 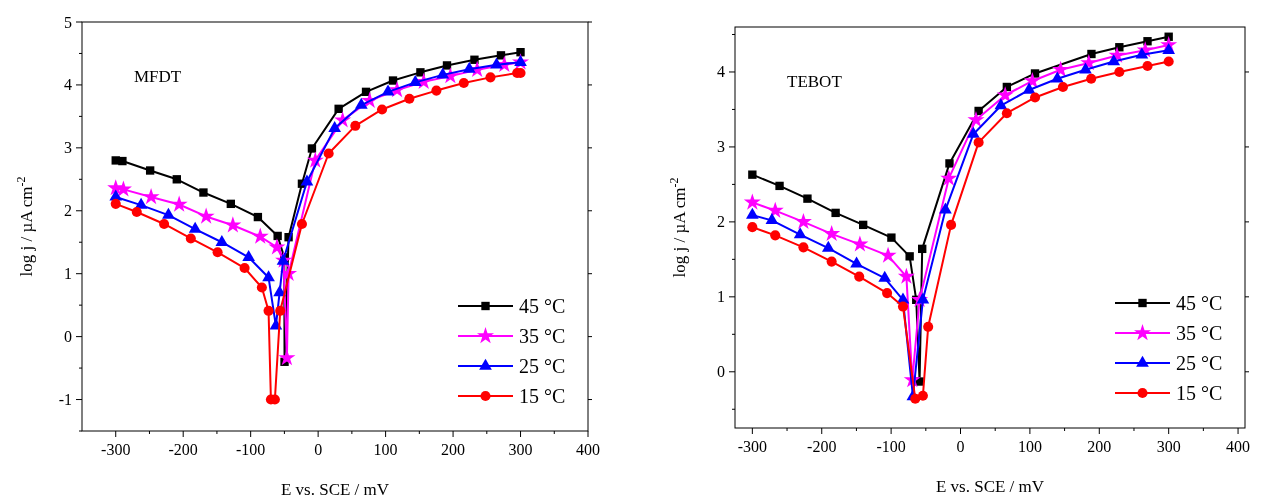 What do you see at coordinates (815, 81) in the screenshot?
I see `annotation: TEBOT` at bounding box center [815, 81].